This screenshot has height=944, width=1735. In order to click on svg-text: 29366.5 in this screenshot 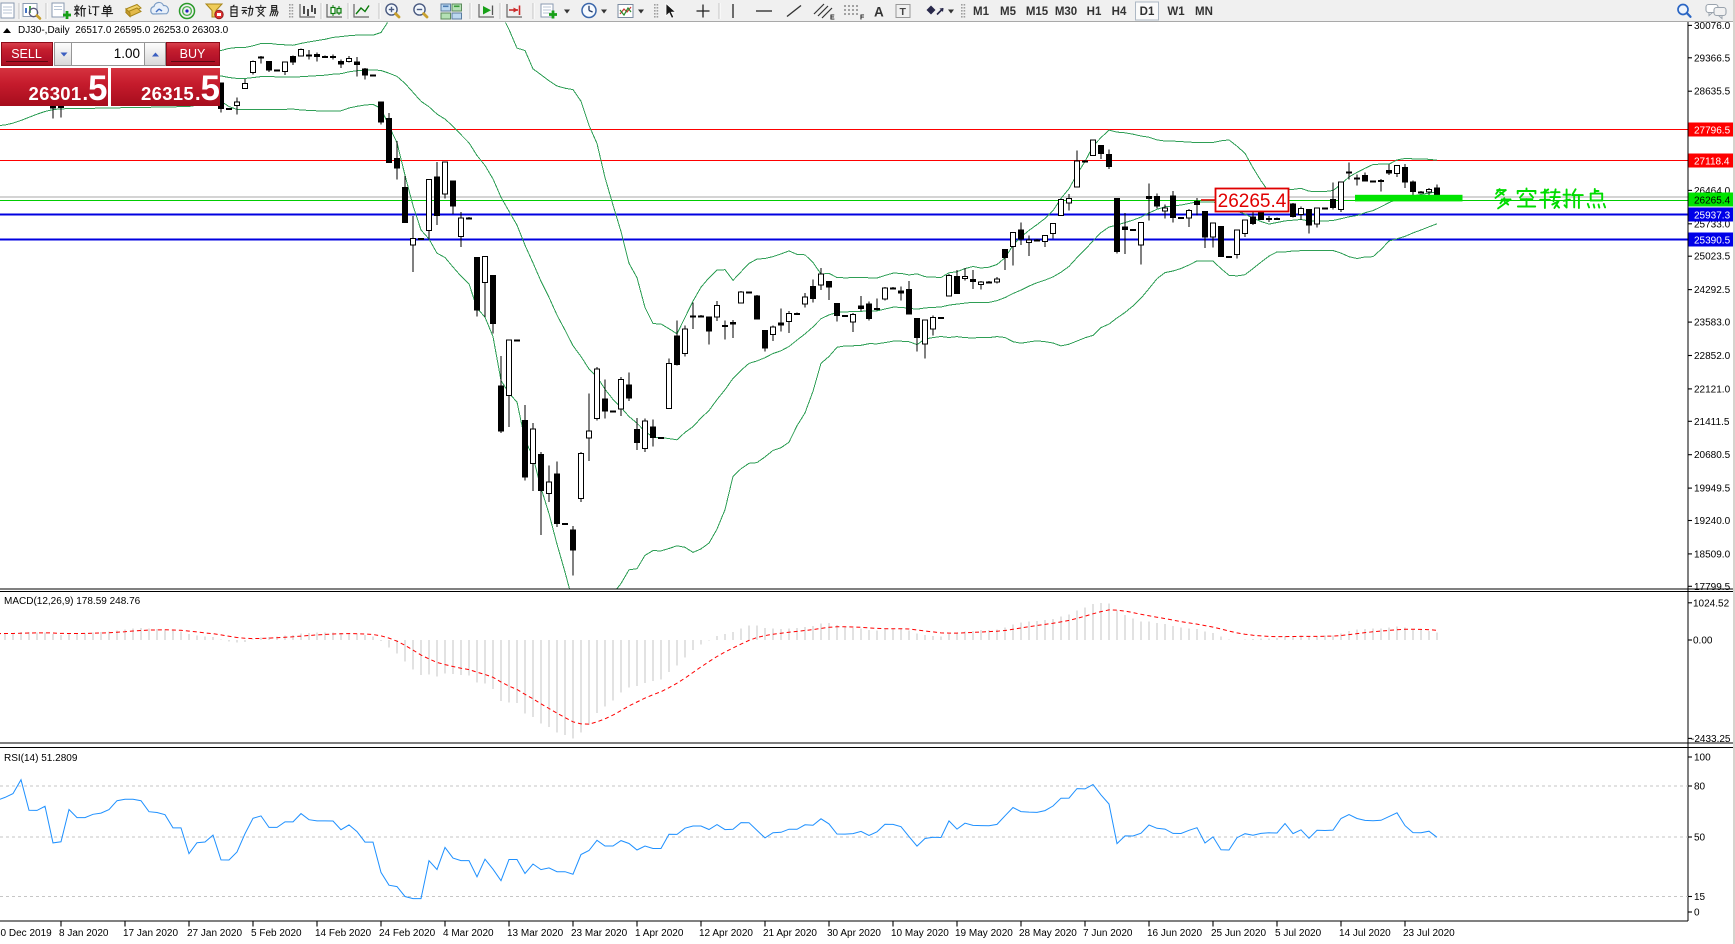, I will do `click(1712, 58)`.